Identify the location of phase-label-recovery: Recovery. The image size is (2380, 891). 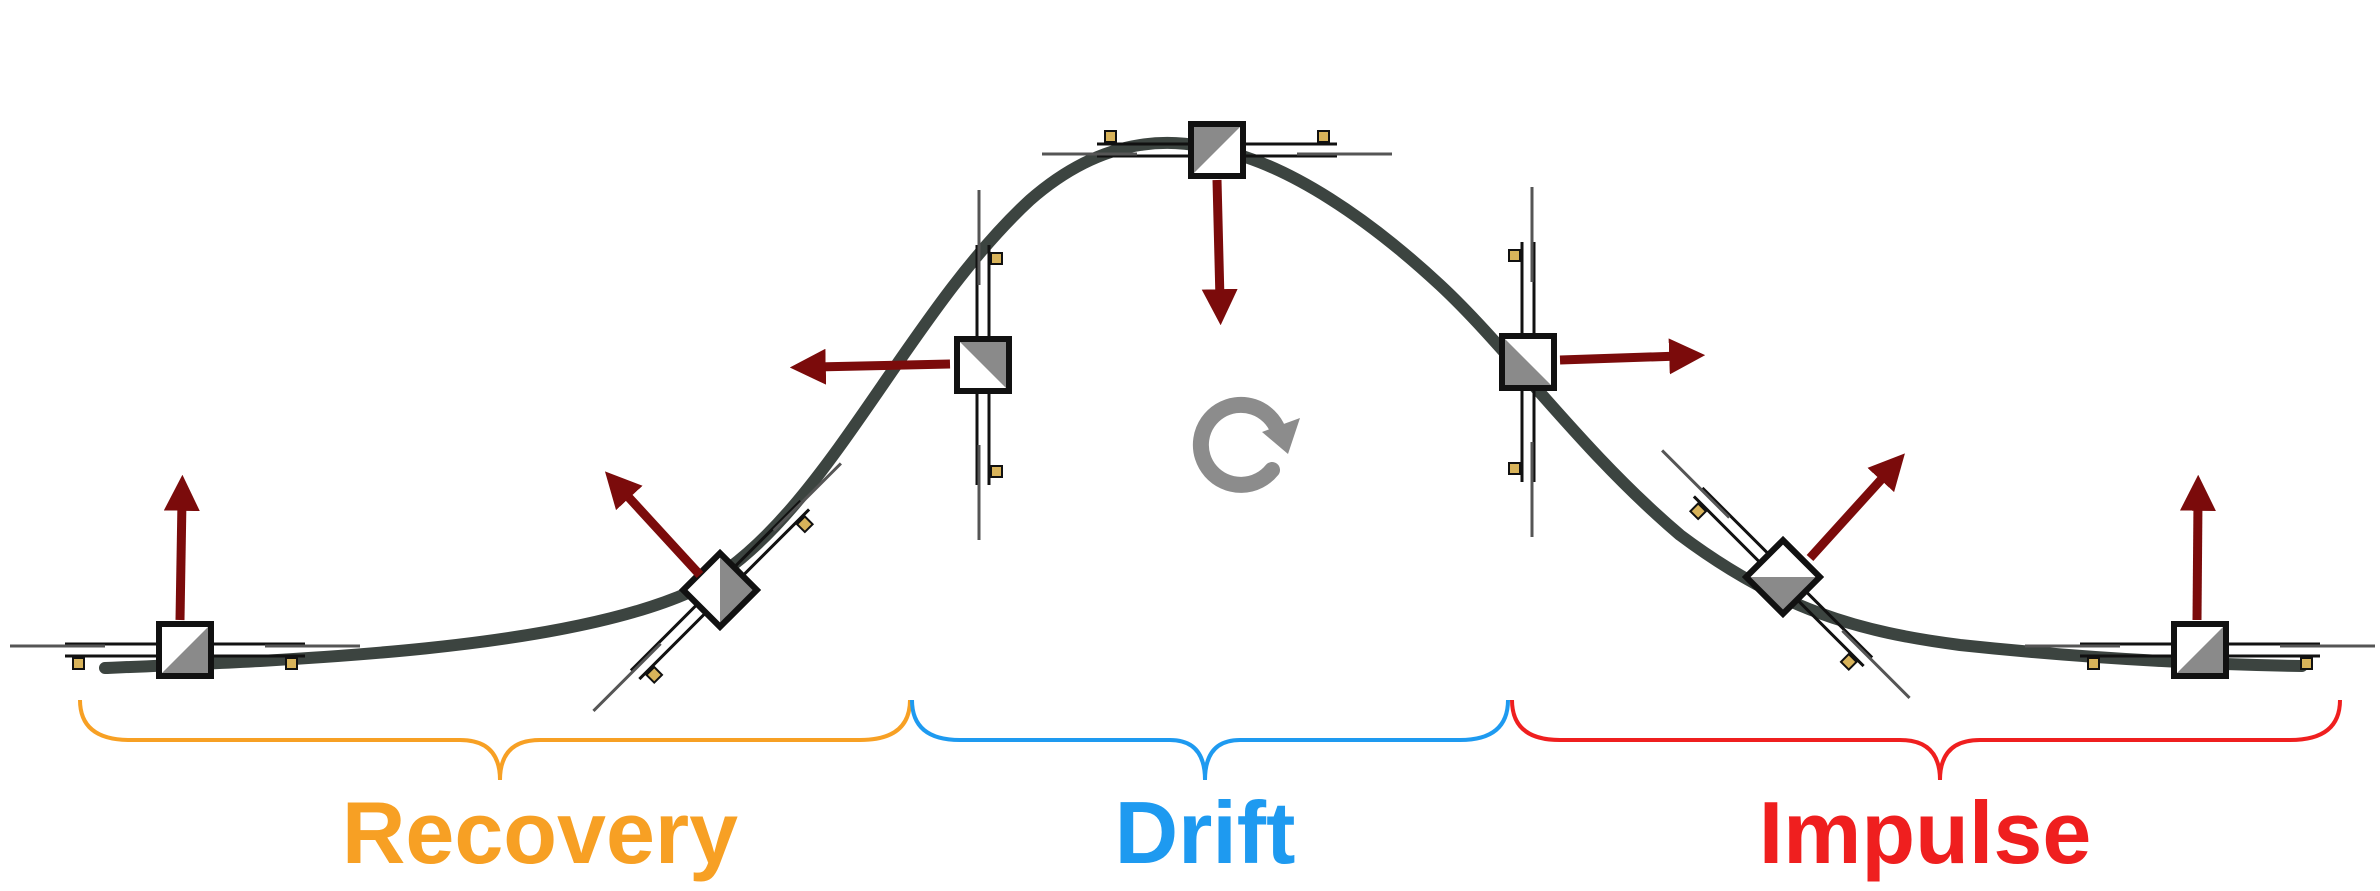
(540, 832).